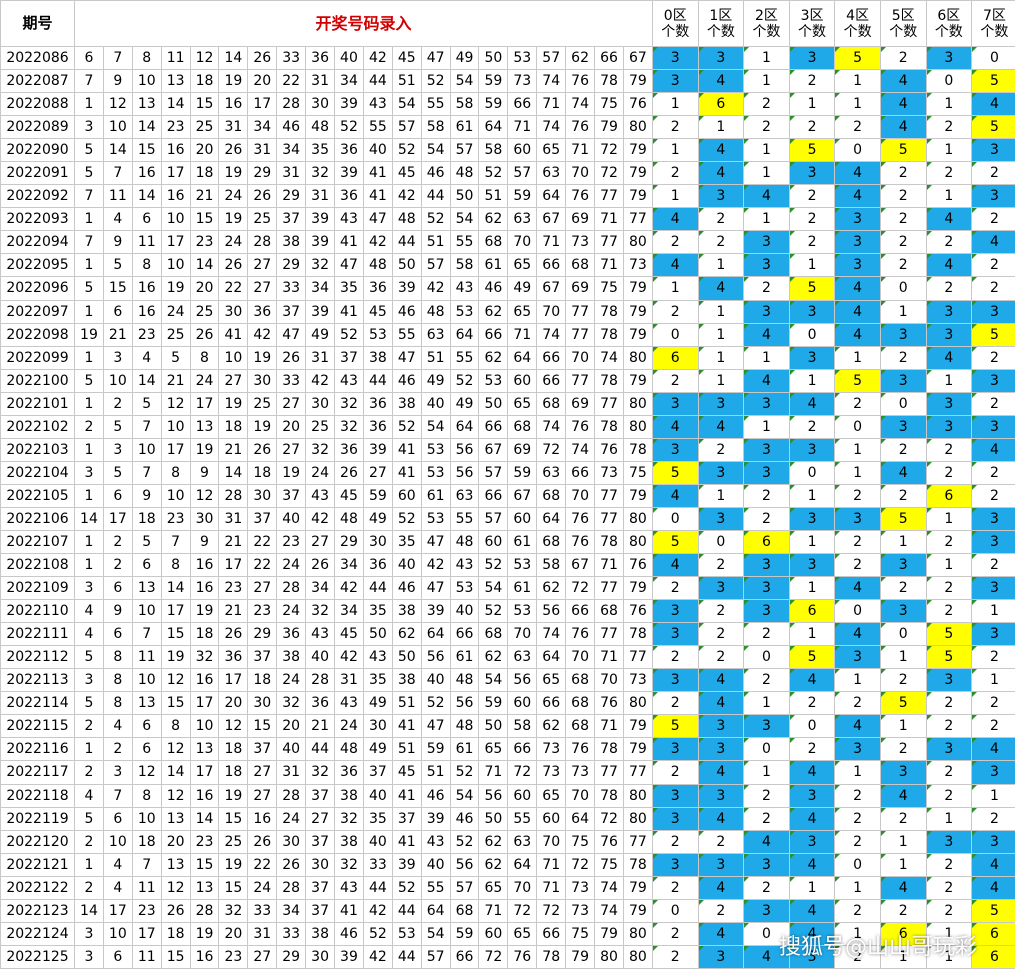  What do you see at coordinates (320, 841) in the screenshot?
I see `draw-number-cell: 37` at bounding box center [320, 841].